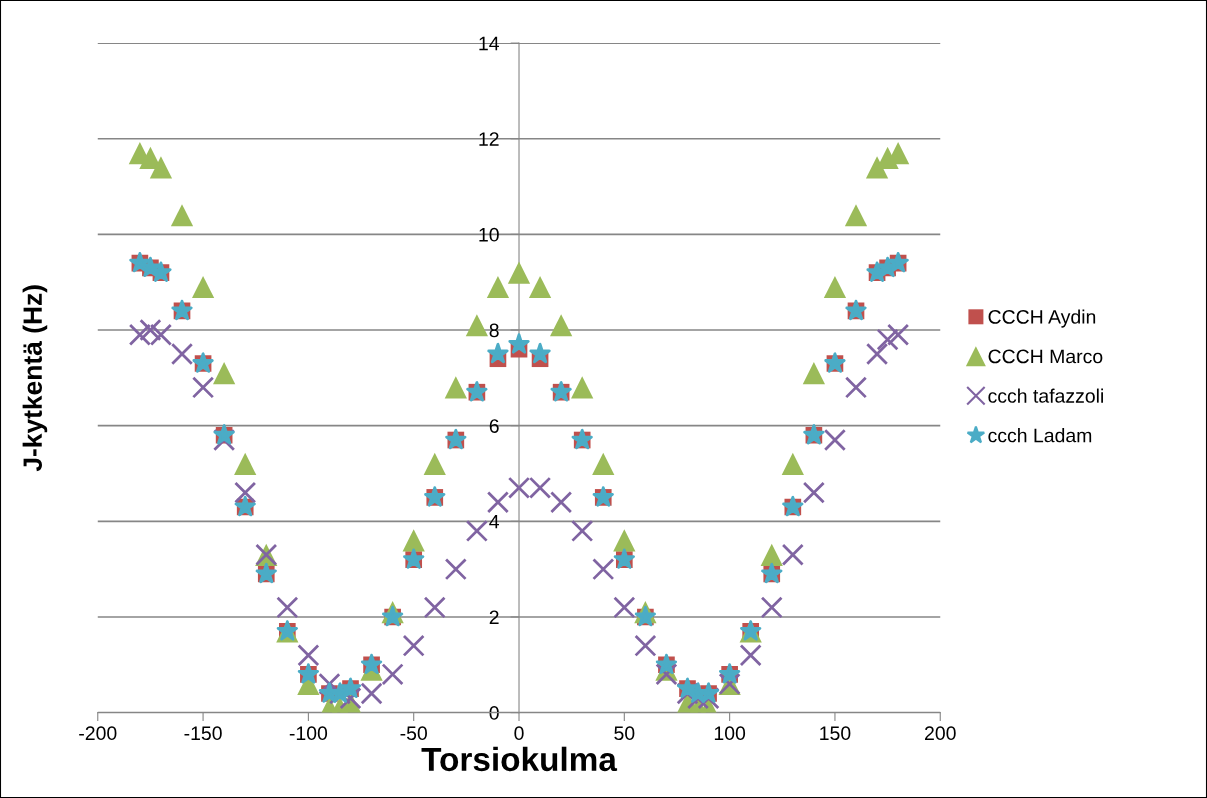  What do you see at coordinates (494, 617) in the screenshot?
I see `y-tick-label: 2` at bounding box center [494, 617].